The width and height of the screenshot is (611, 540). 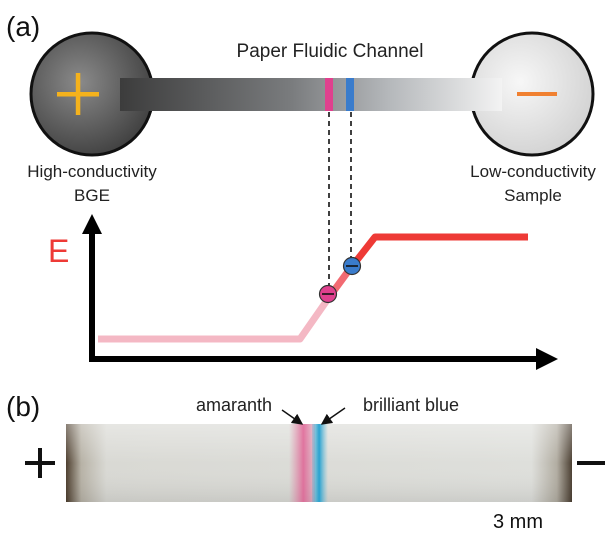 What do you see at coordinates (302, 463) in the screenshot?
I see `amaranth-band-photo` at bounding box center [302, 463].